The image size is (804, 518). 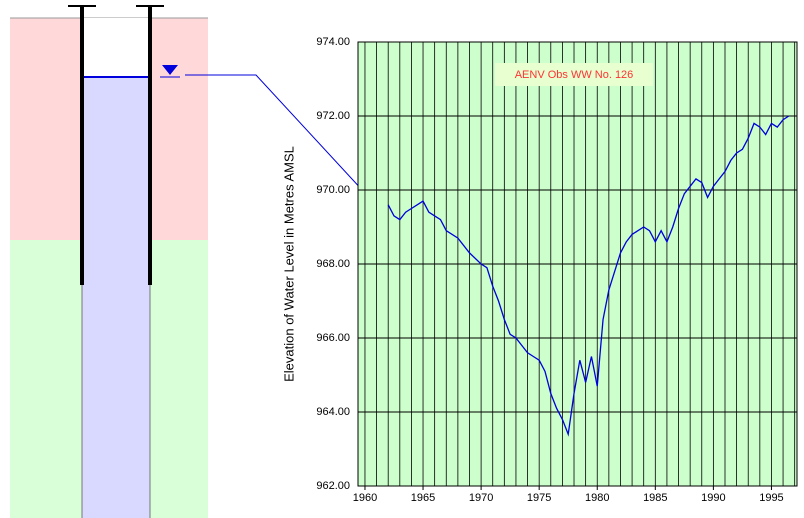 I want to click on y-tick-label: 974.00, so click(x=333, y=42).